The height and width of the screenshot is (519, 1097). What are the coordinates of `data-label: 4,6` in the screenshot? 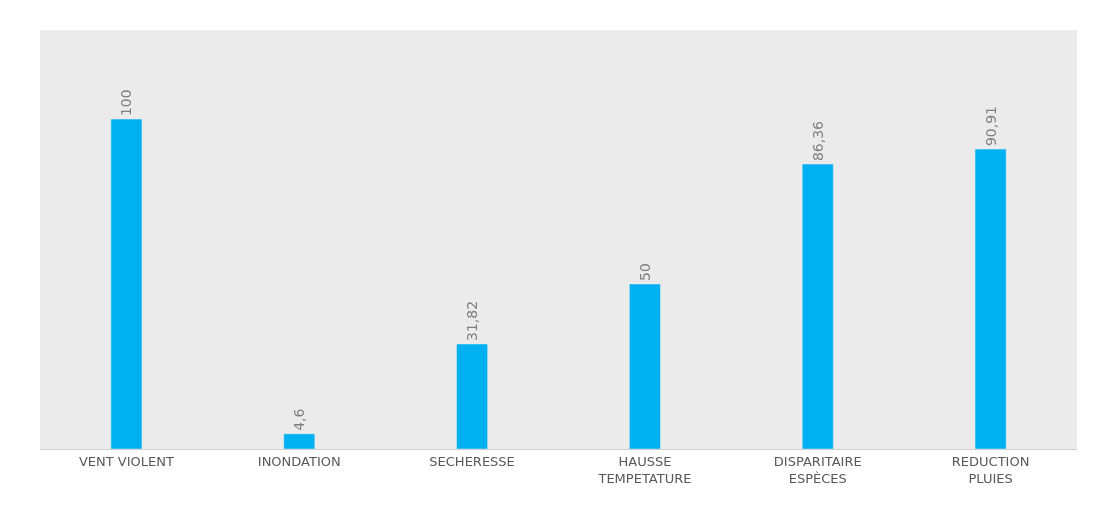 It's located at (299, 419).